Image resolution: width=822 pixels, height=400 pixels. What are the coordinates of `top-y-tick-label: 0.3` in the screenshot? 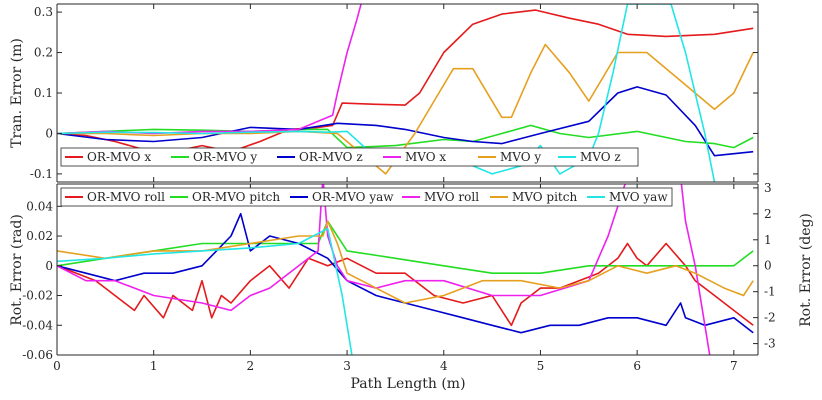 It's located at (43, 12).